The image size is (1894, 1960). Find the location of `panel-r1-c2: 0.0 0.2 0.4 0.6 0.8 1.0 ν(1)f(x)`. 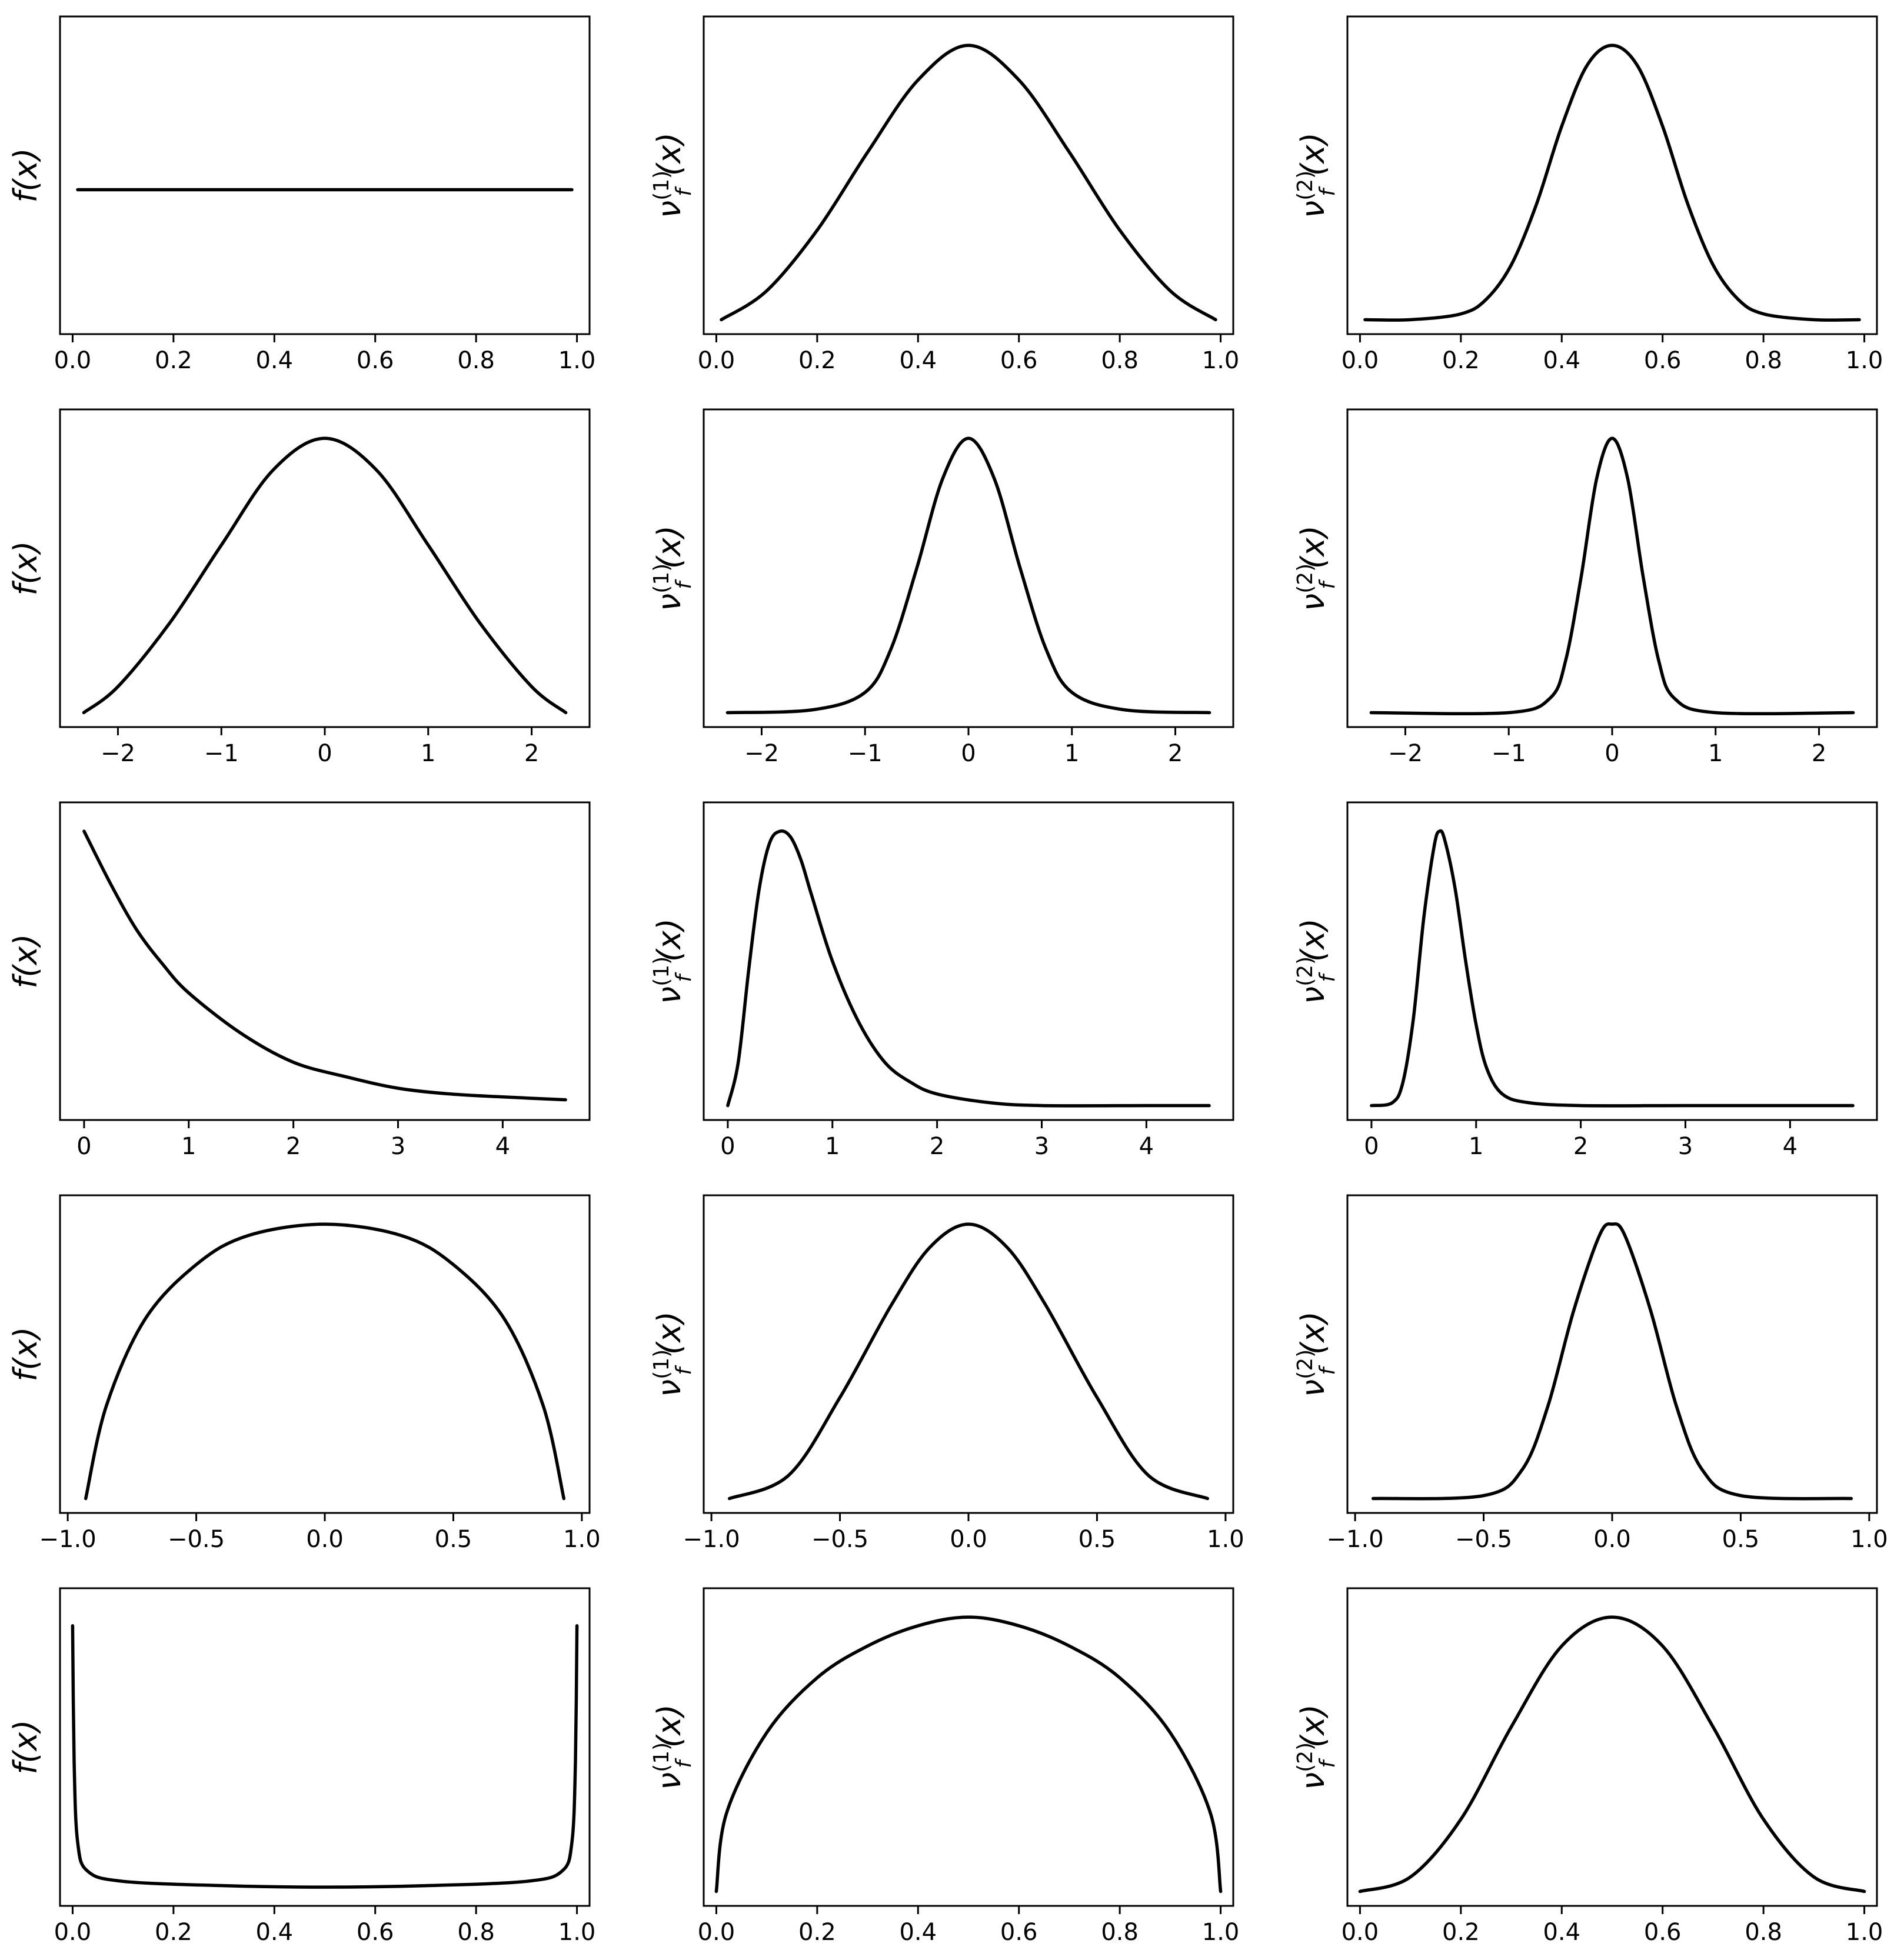

panel-r1-c2: 0.0 0.2 0.4 0.6 0.8 1.0 ν(1)f(x) is located at coordinates (945, 194).